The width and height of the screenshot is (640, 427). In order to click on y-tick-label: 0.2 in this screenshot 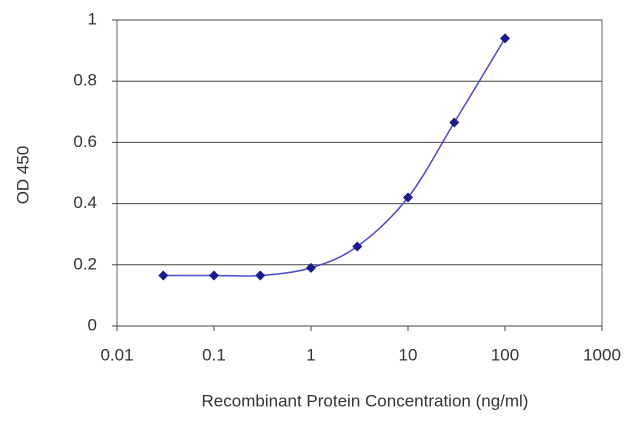, I will do `click(85, 263)`.